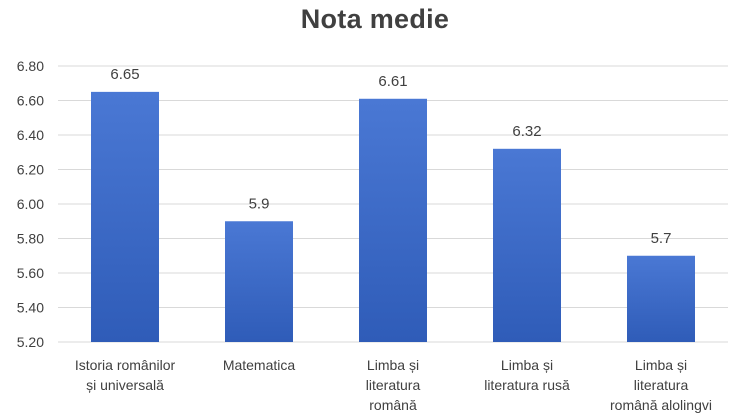 This screenshot has height=420, width=750. What do you see at coordinates (30, 170) in the screenshot?
I see `y-tick-label: 6.20` at bounding box center [30, 170].